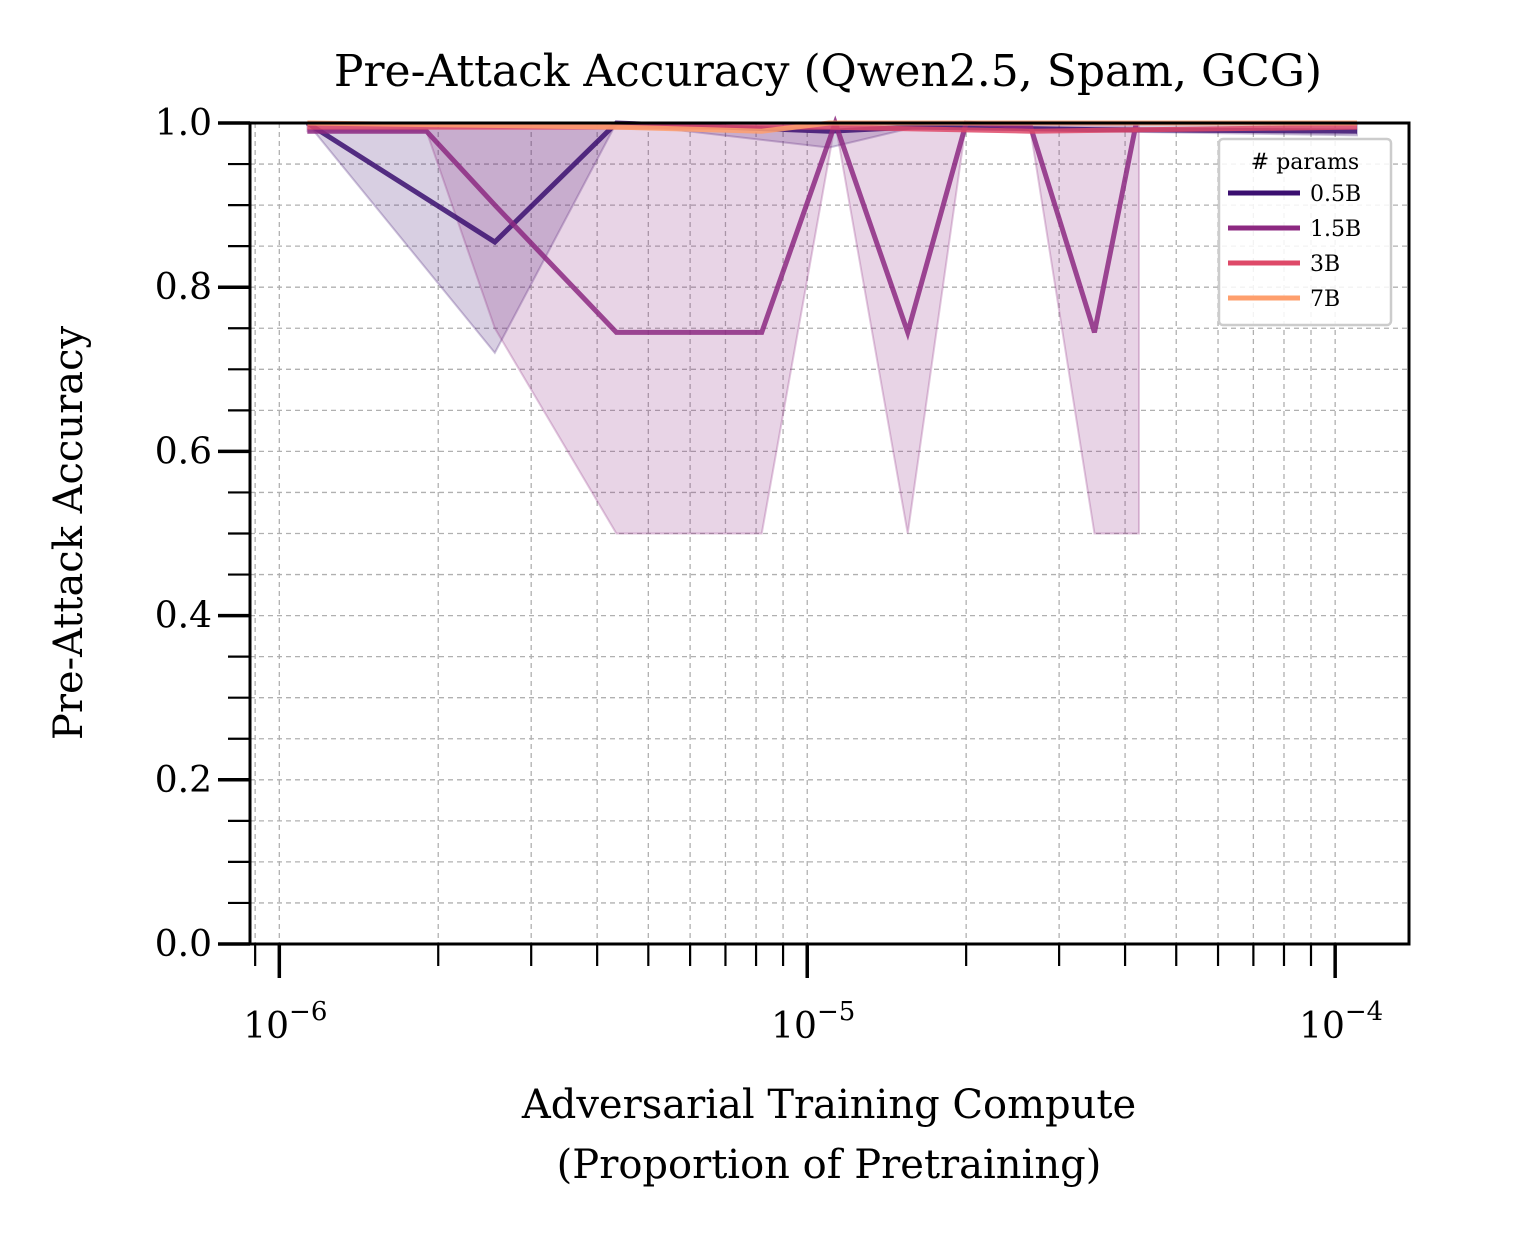 The width and height of the screenshot is (1538, 1234). I want to click on y-tick-label: 0.4, so click(183, 616).